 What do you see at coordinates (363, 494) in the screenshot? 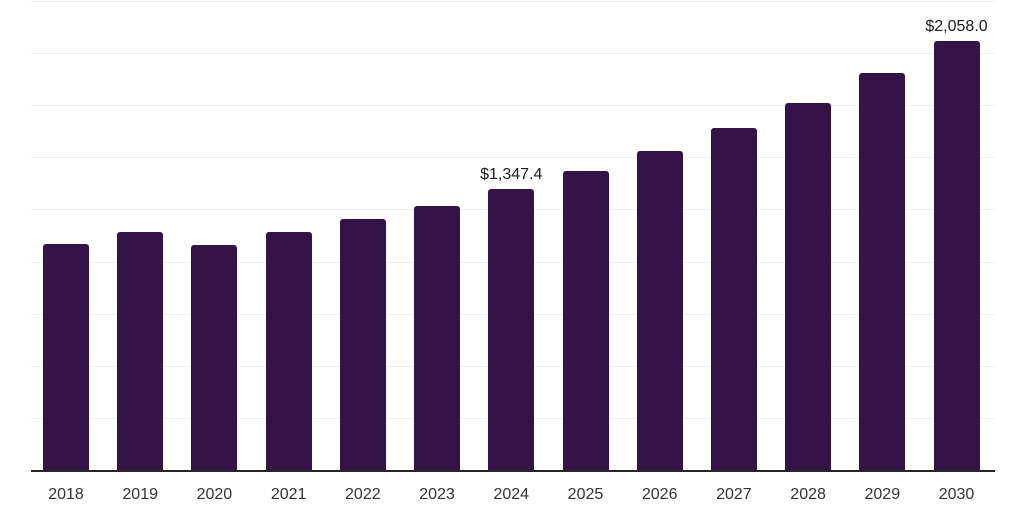
I see `x-tick-label-2022: 2022` at bounding box center [363, 494].